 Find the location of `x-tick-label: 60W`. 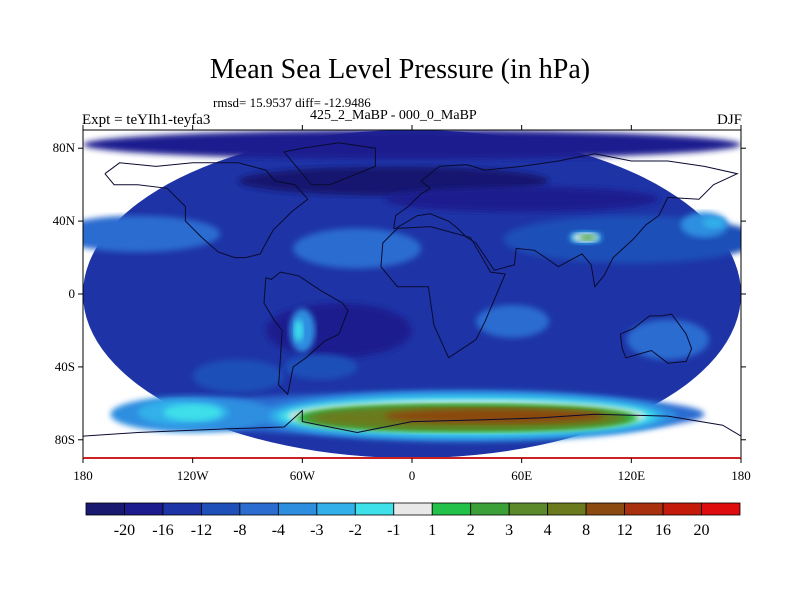

x-tick-label: 60W is located at coordinates (303, 475).